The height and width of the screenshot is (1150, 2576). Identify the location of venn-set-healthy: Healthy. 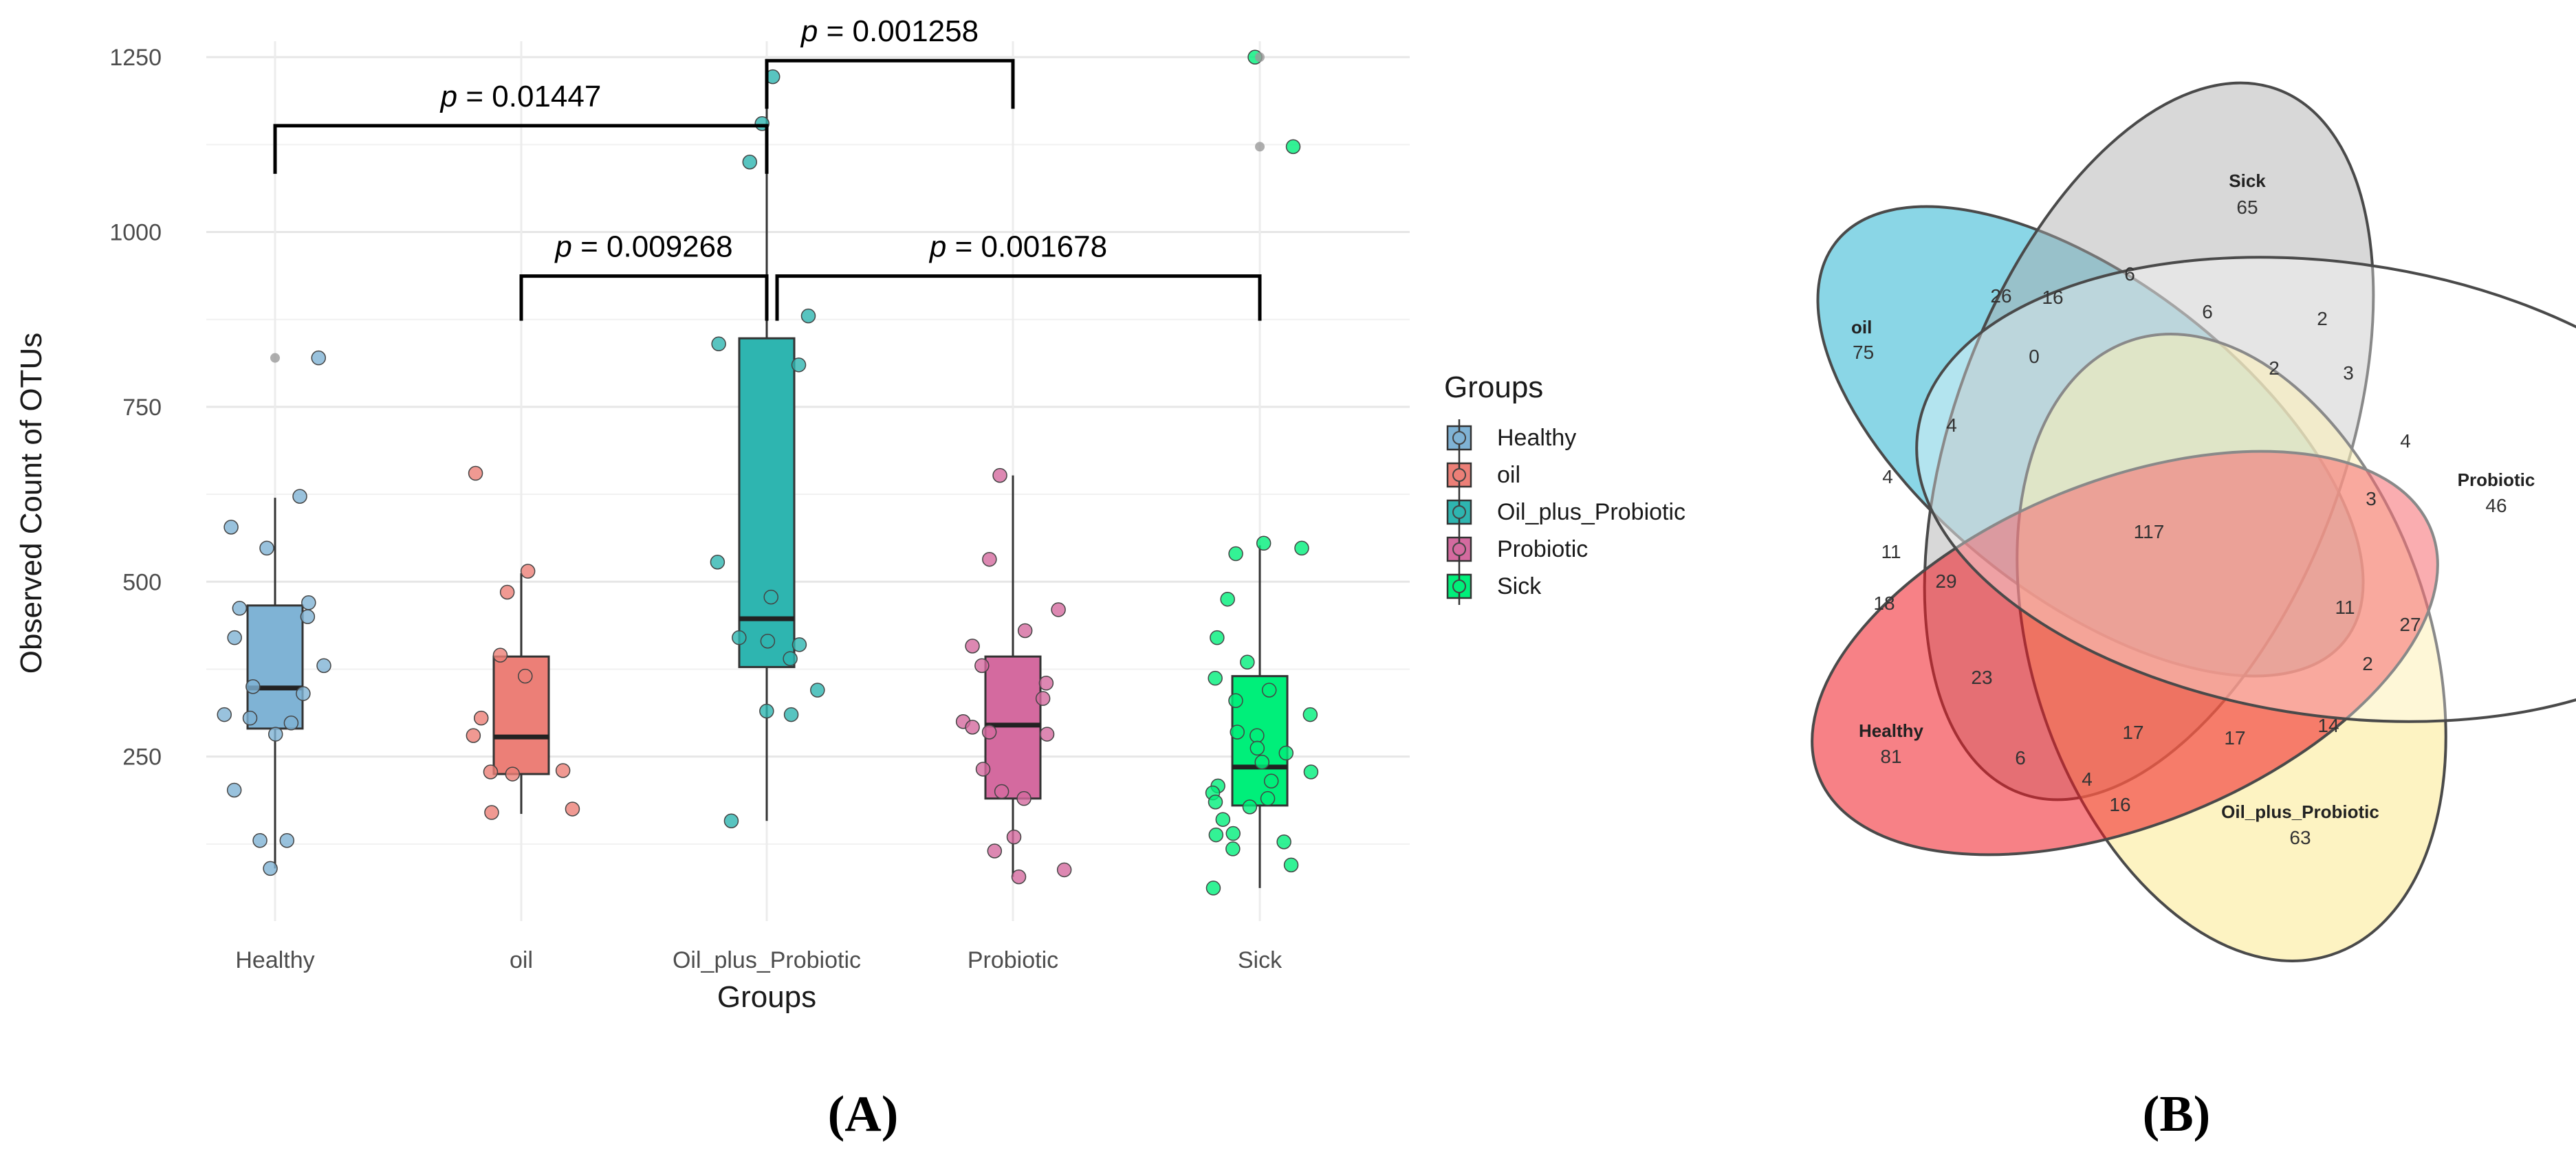
(1891, 730).